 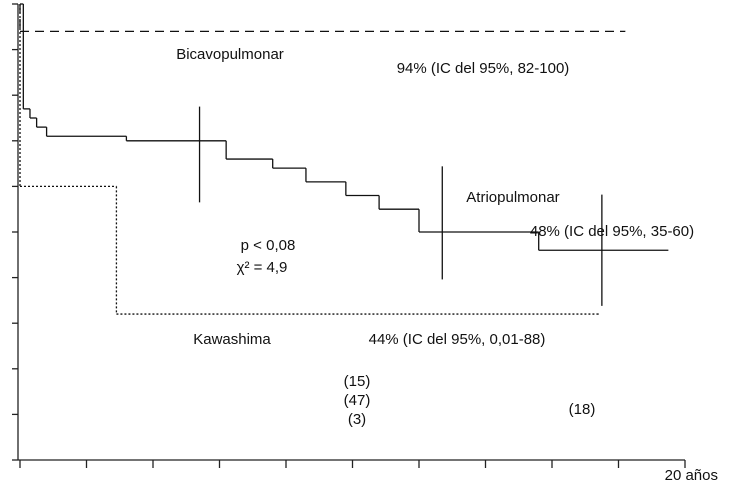 What do you see at coordinates (582, 409) in the screenshot?
I see `annotation: (18)` at bounding box center [582, 409].